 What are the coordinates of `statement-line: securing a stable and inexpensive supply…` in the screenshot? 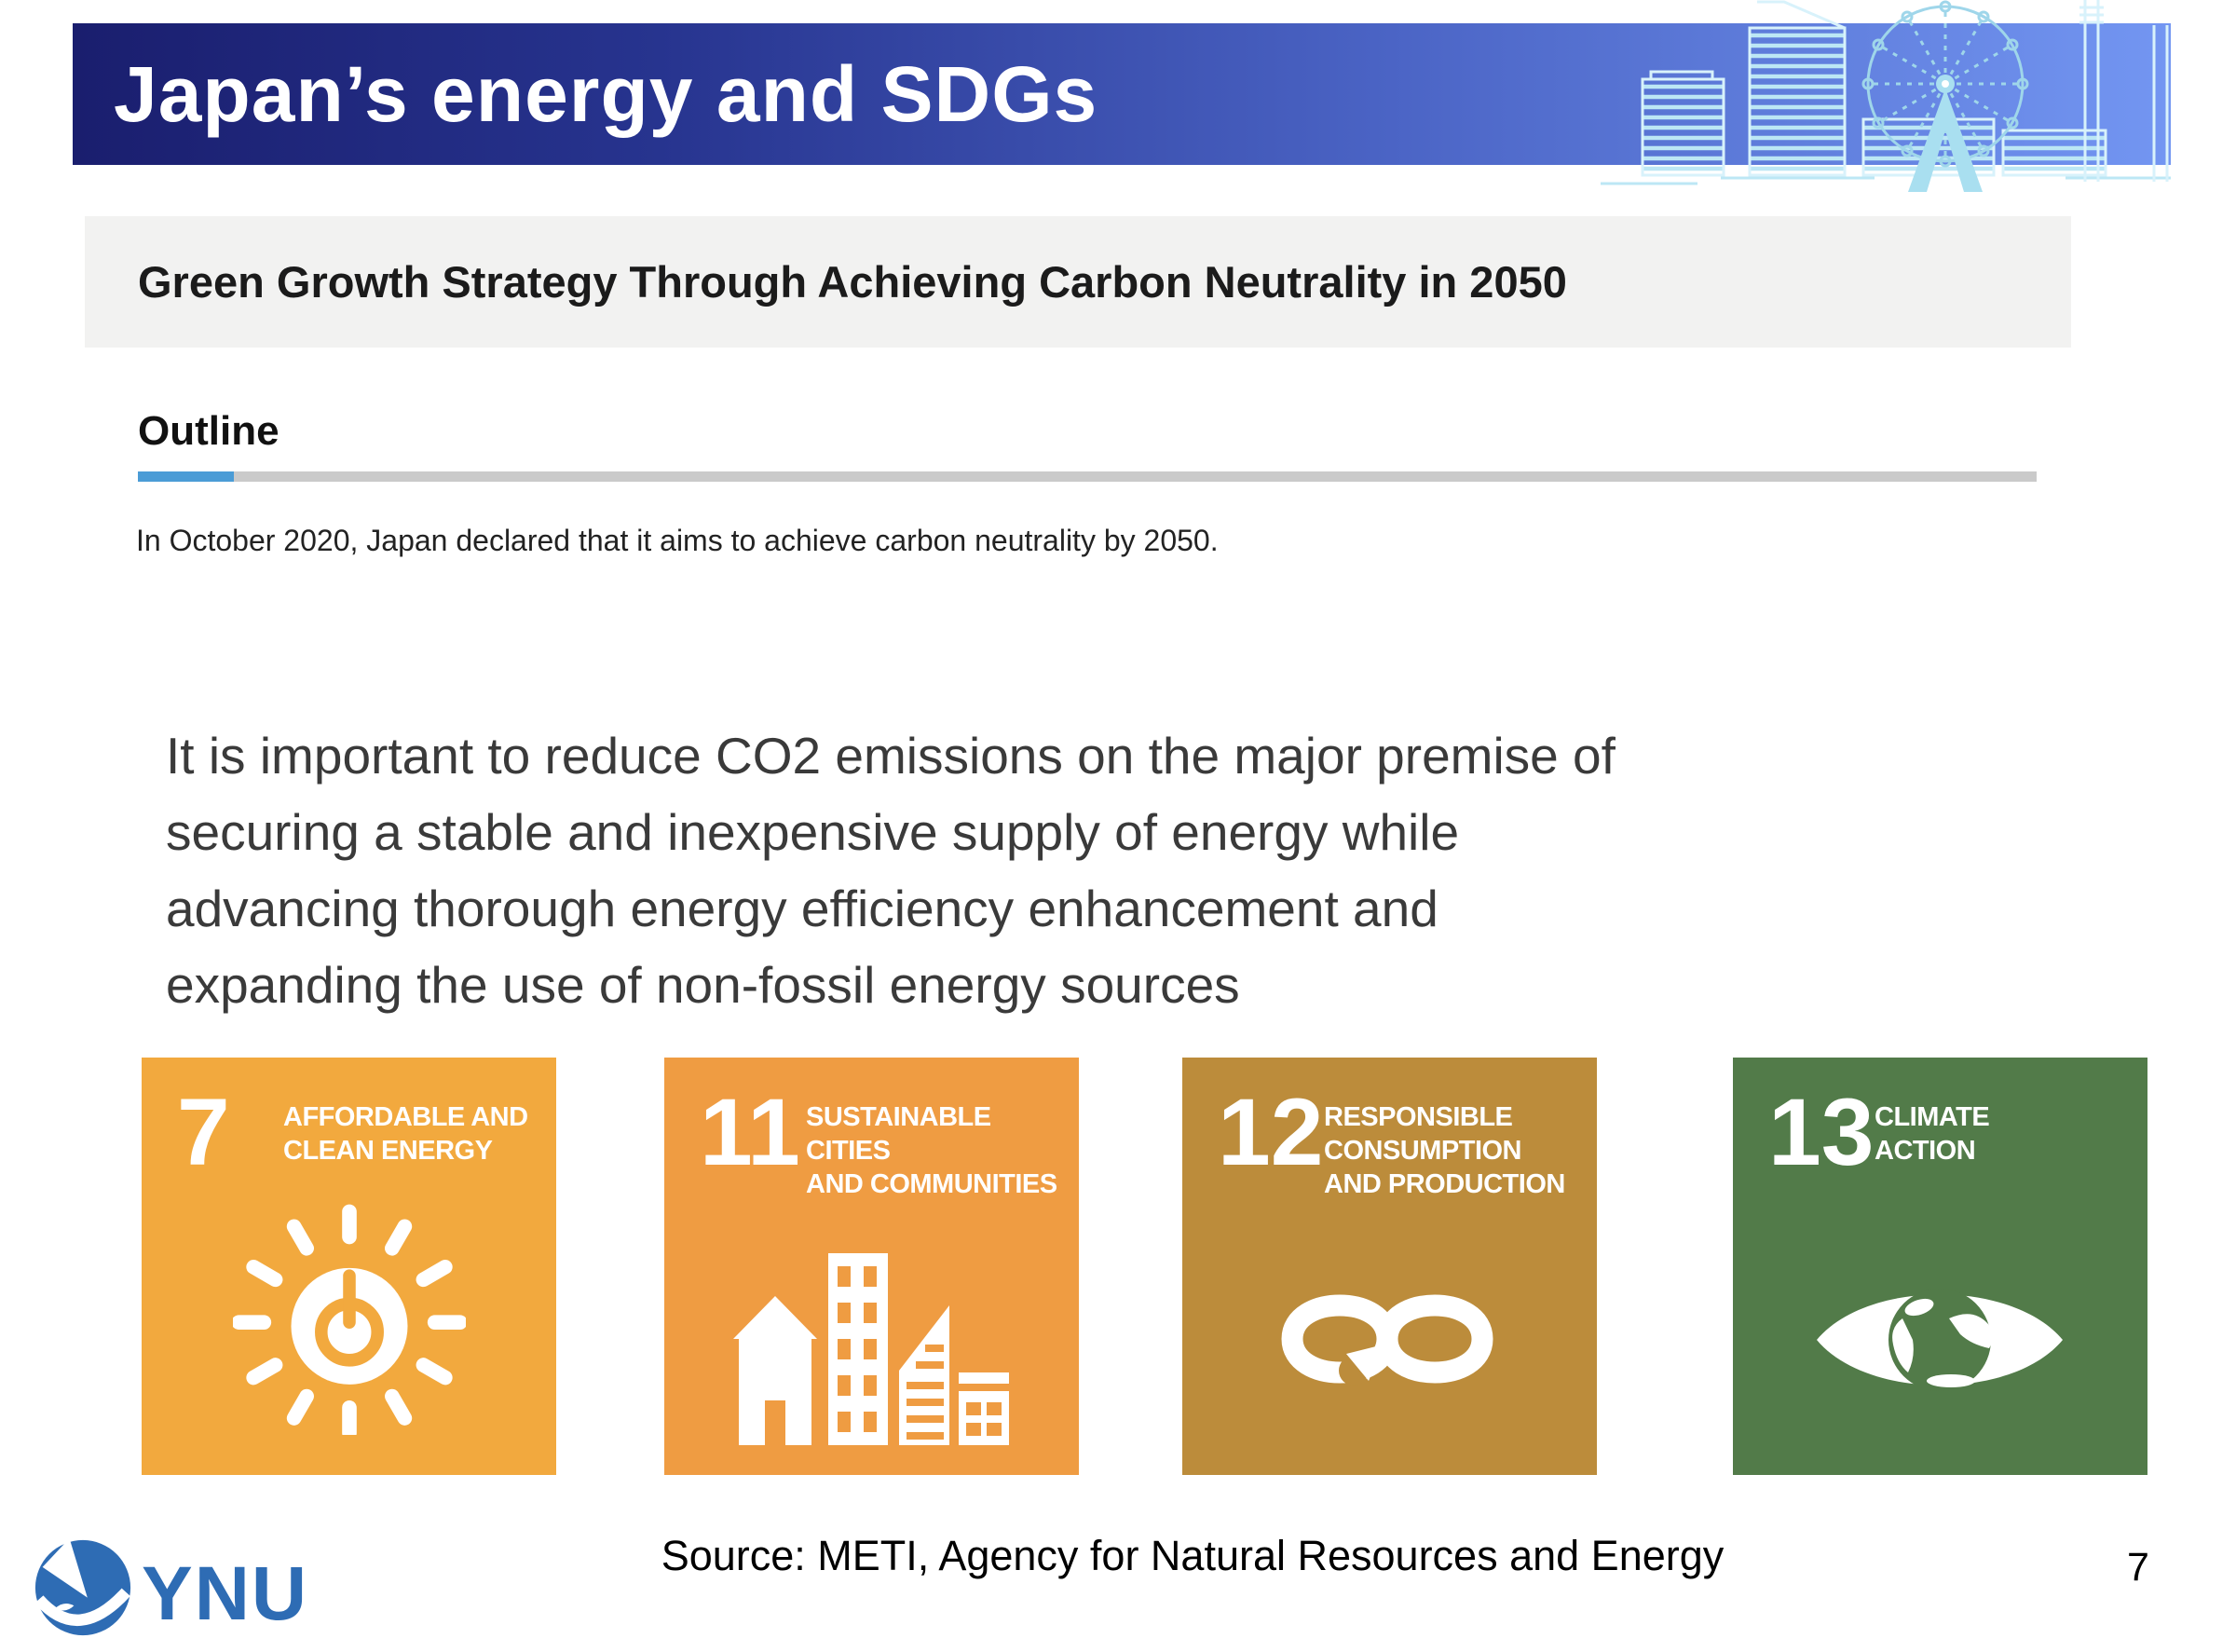 It's located at (813, 832).